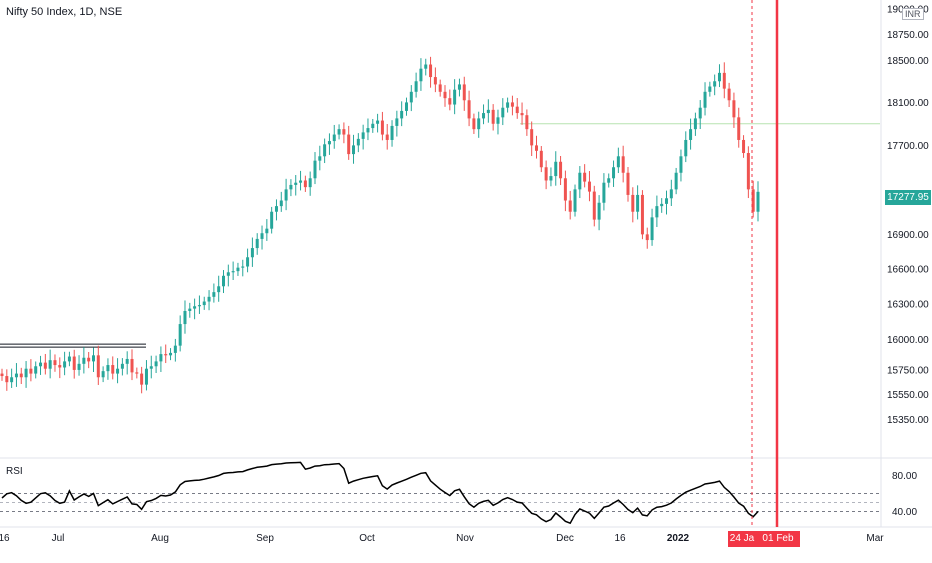 Image resolution: width=932 pixels, height=563 pixels. What do you see at coordinates (160, 538) in the screenshot?
I see `time-tick-label: Aug` at bounding box center [160, 538].